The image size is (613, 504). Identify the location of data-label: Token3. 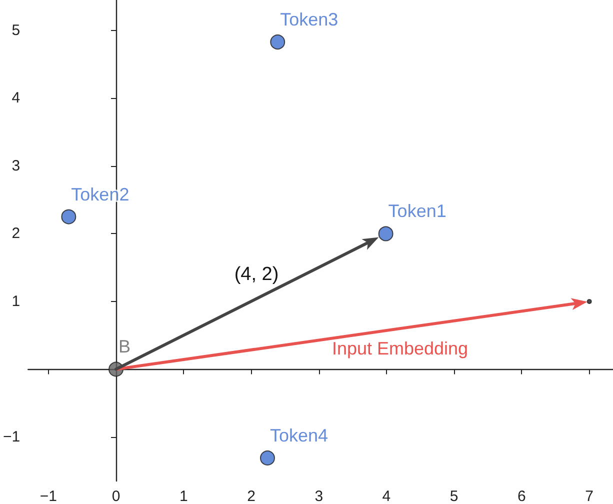
(309, 20).